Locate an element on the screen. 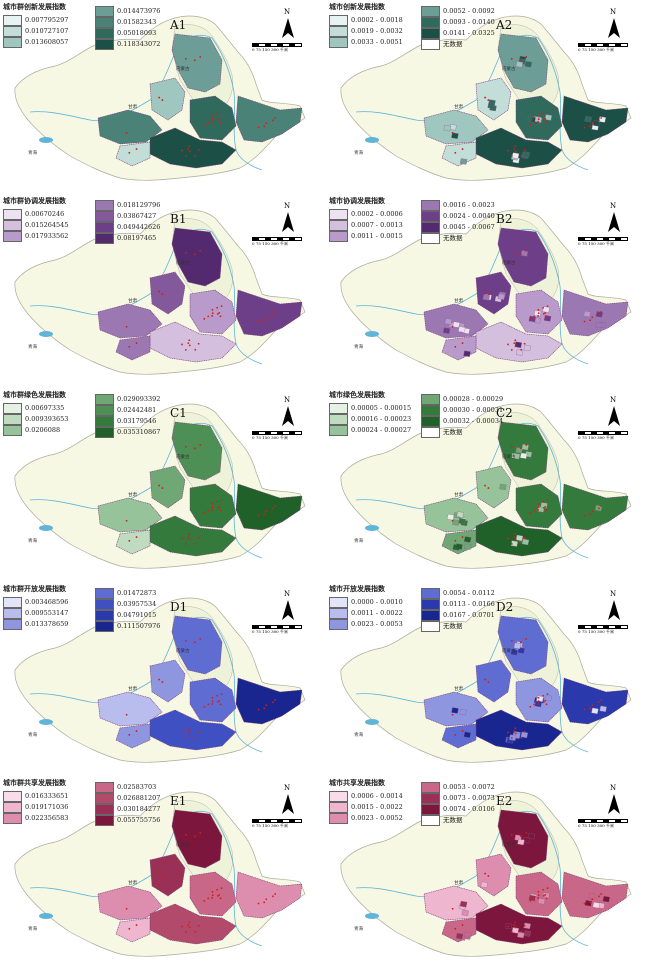  legend-label: 0.0113 - 0.0166 is located at coordinates (469, 604).